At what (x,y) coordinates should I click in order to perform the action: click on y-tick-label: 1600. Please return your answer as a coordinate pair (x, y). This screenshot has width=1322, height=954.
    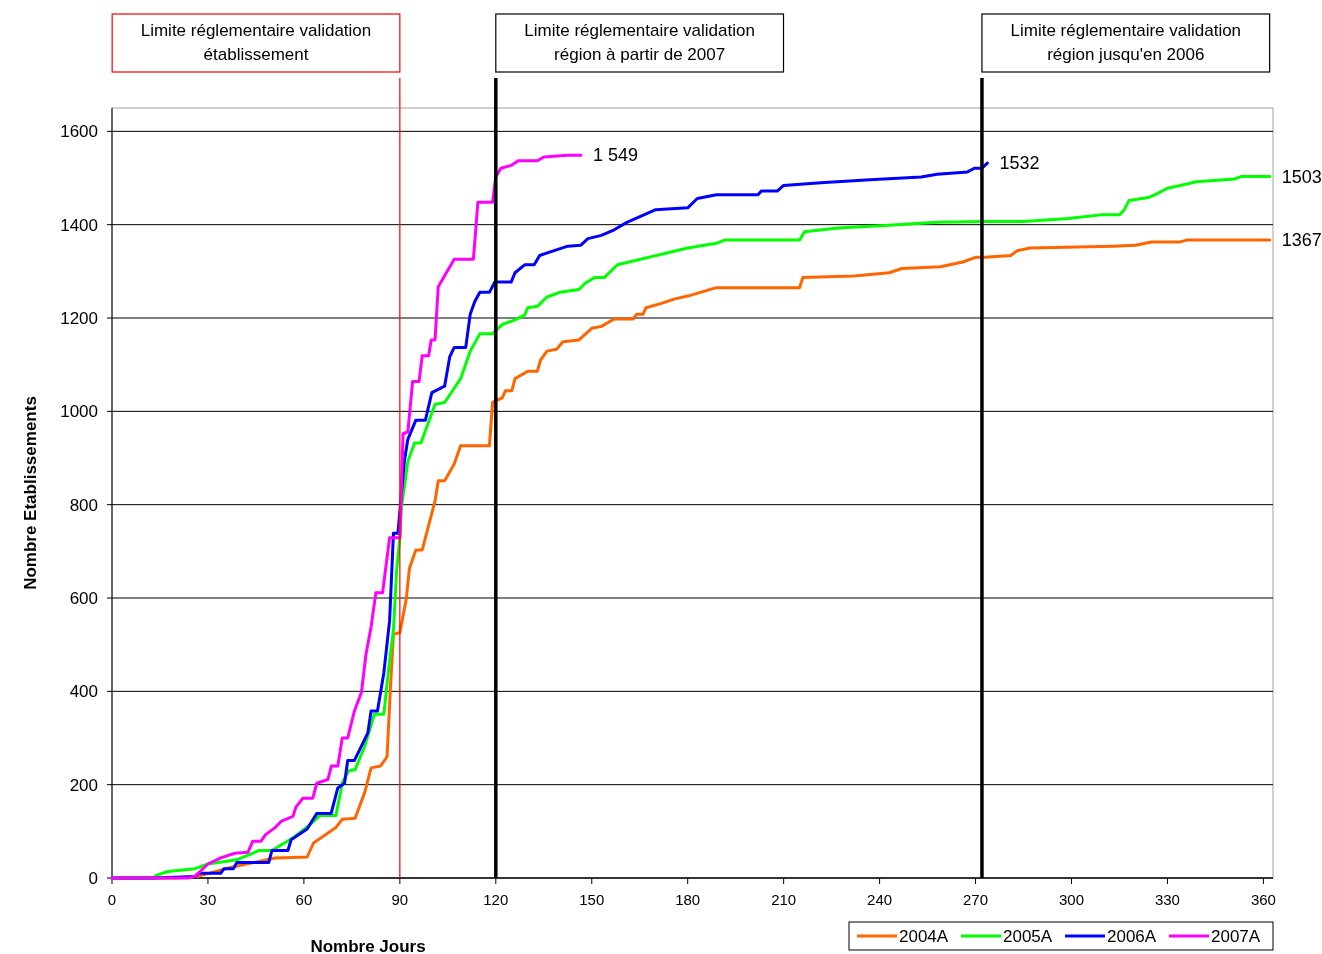
    Looking at the image, I should click on (79, 132).